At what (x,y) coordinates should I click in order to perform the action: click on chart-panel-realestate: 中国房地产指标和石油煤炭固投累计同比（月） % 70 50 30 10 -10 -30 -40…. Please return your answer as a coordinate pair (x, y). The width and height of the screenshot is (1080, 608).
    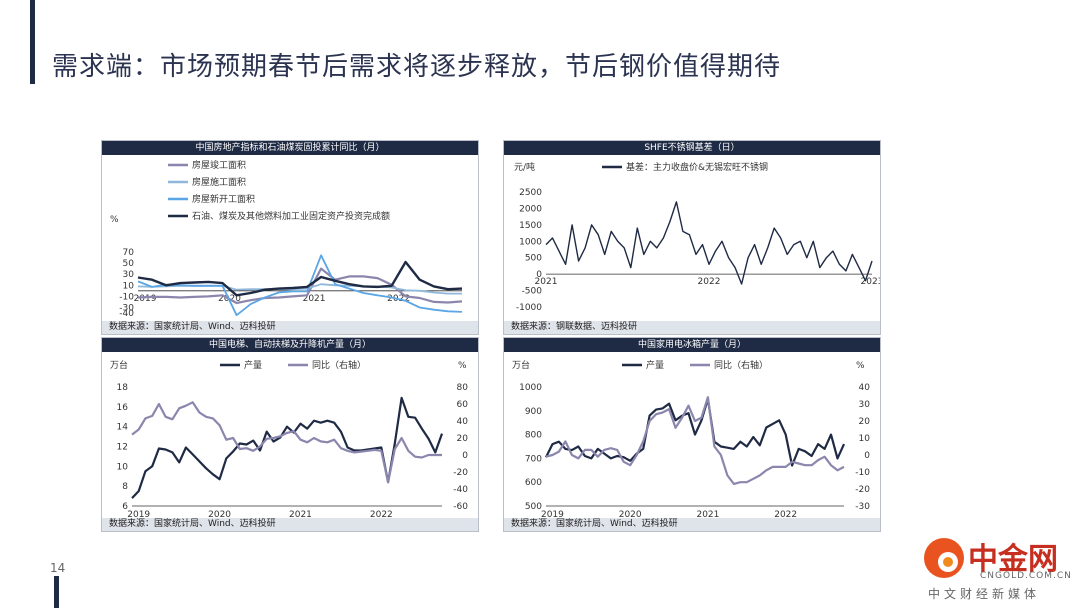
    Looking at the image, I should click on (290, 237).